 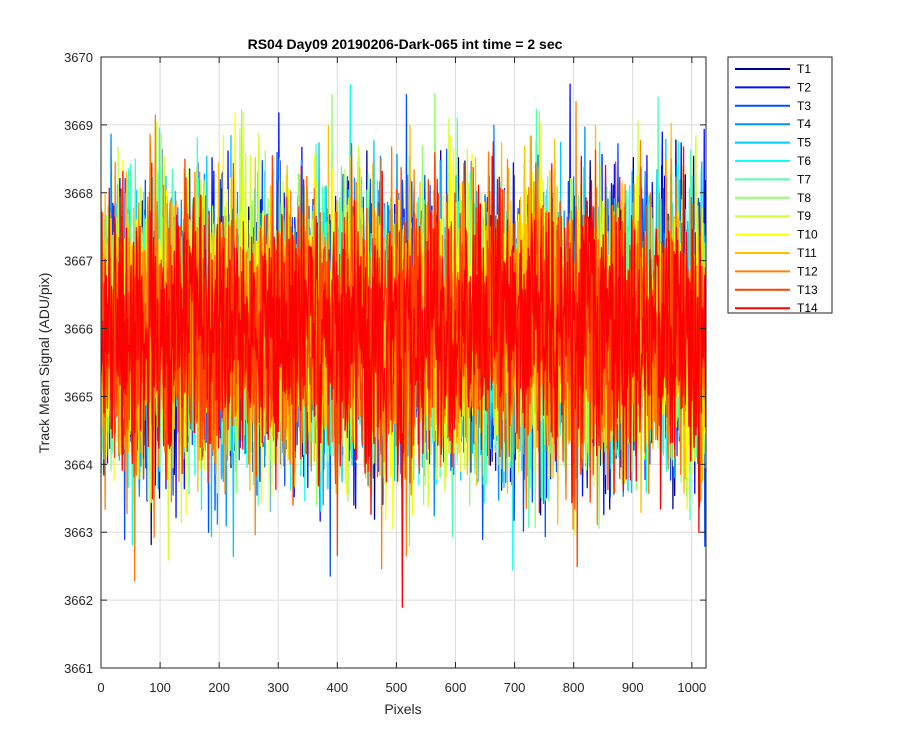 I want to click on legend-label: T11, so click(x=807, y=253).